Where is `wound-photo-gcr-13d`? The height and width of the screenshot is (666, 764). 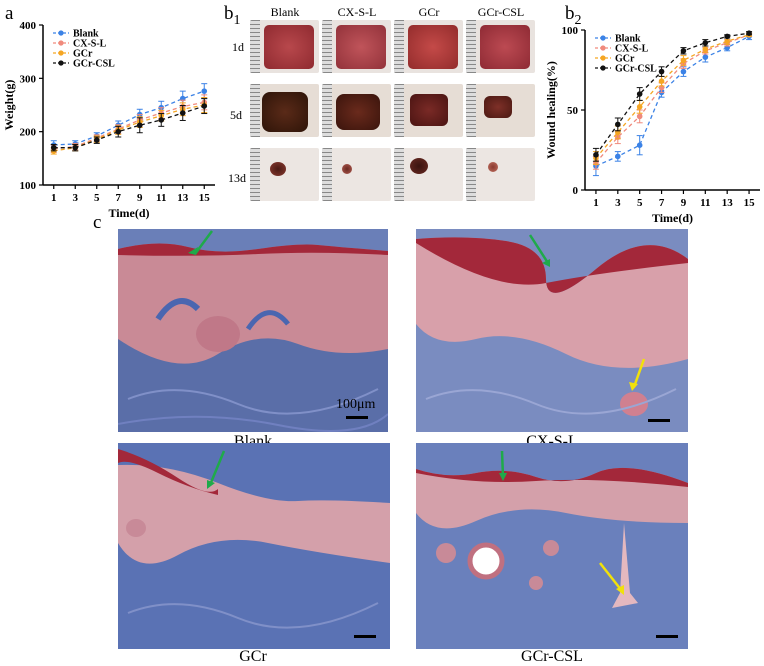
wound-photo-gcr-13d is located at coordinates (428, 174).